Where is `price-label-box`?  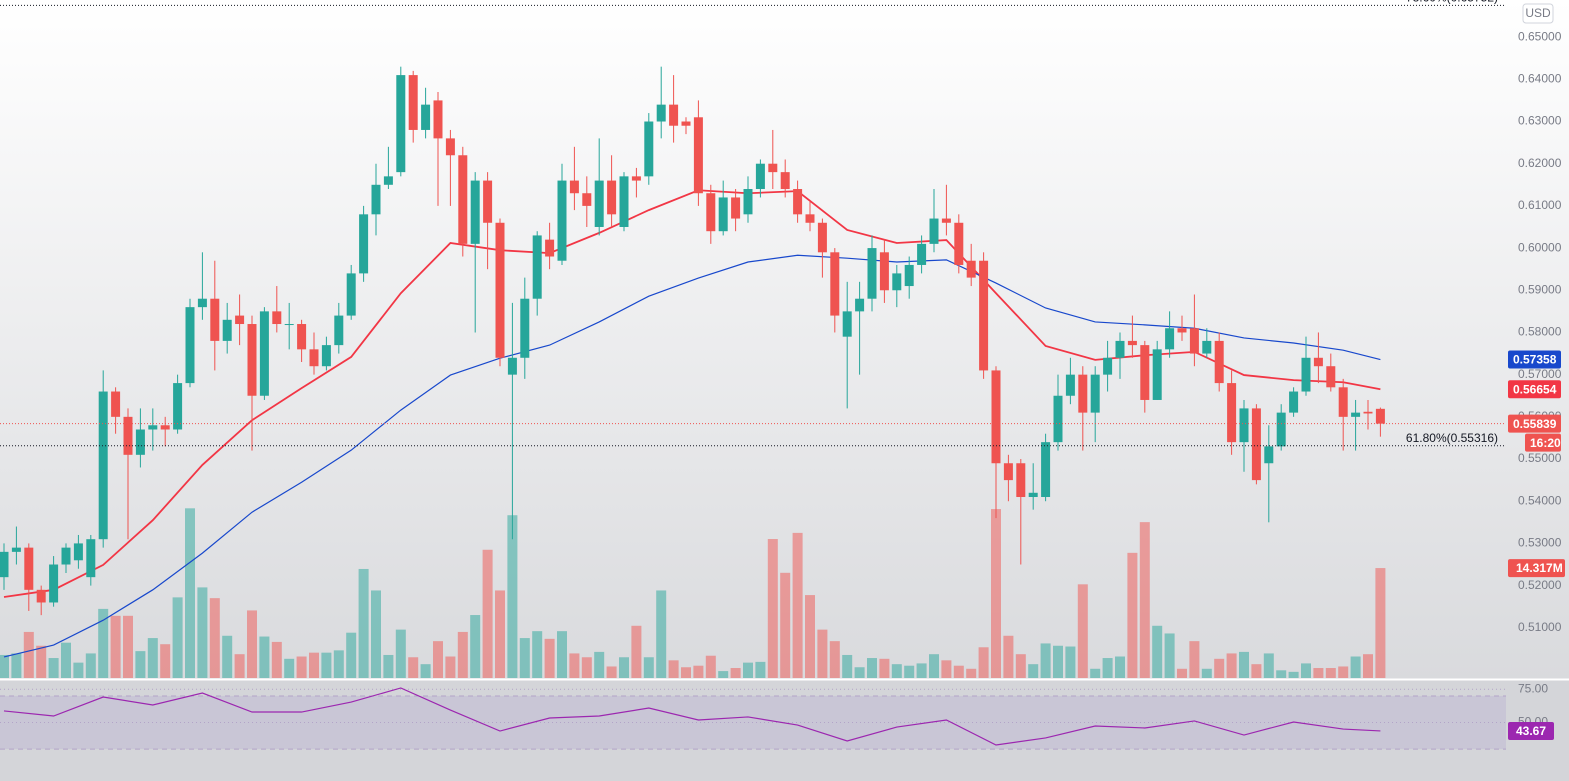 price-label-box is located at coordinates (1534, 423).